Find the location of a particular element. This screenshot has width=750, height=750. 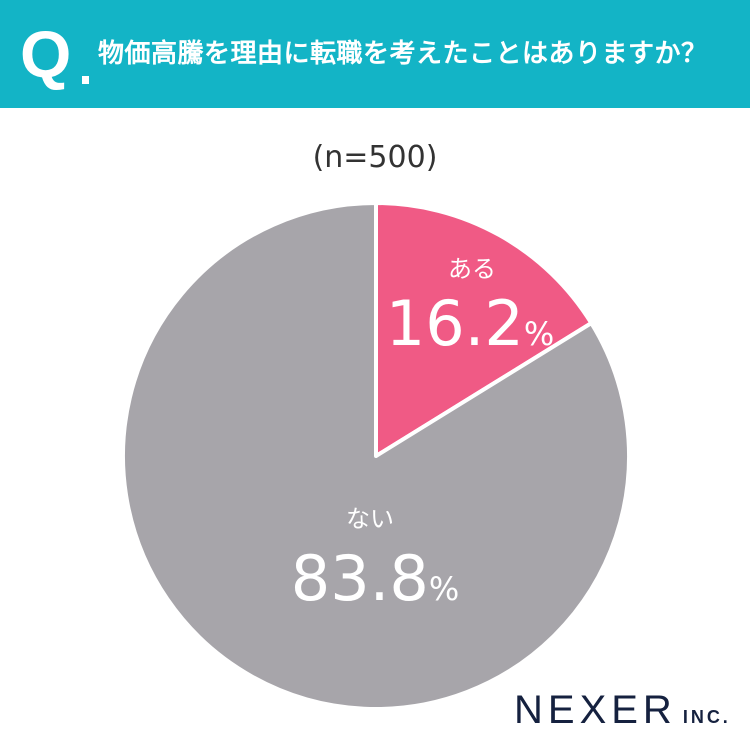

sample-size-label: (n=500) is located at coordinates (375, 157).